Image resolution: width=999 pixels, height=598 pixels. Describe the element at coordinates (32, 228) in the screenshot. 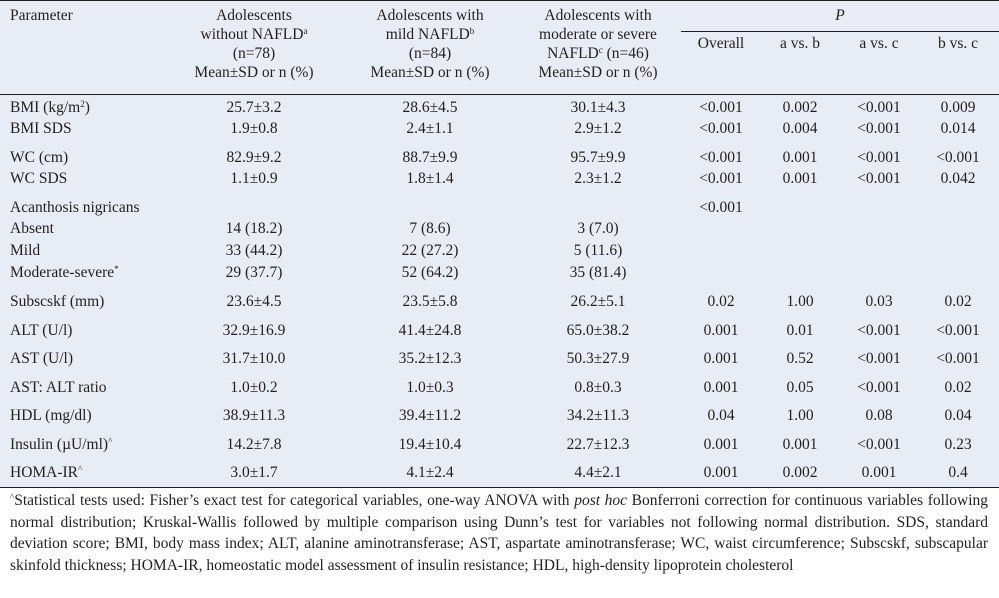

I see `row-parameter: Absent` at that location.